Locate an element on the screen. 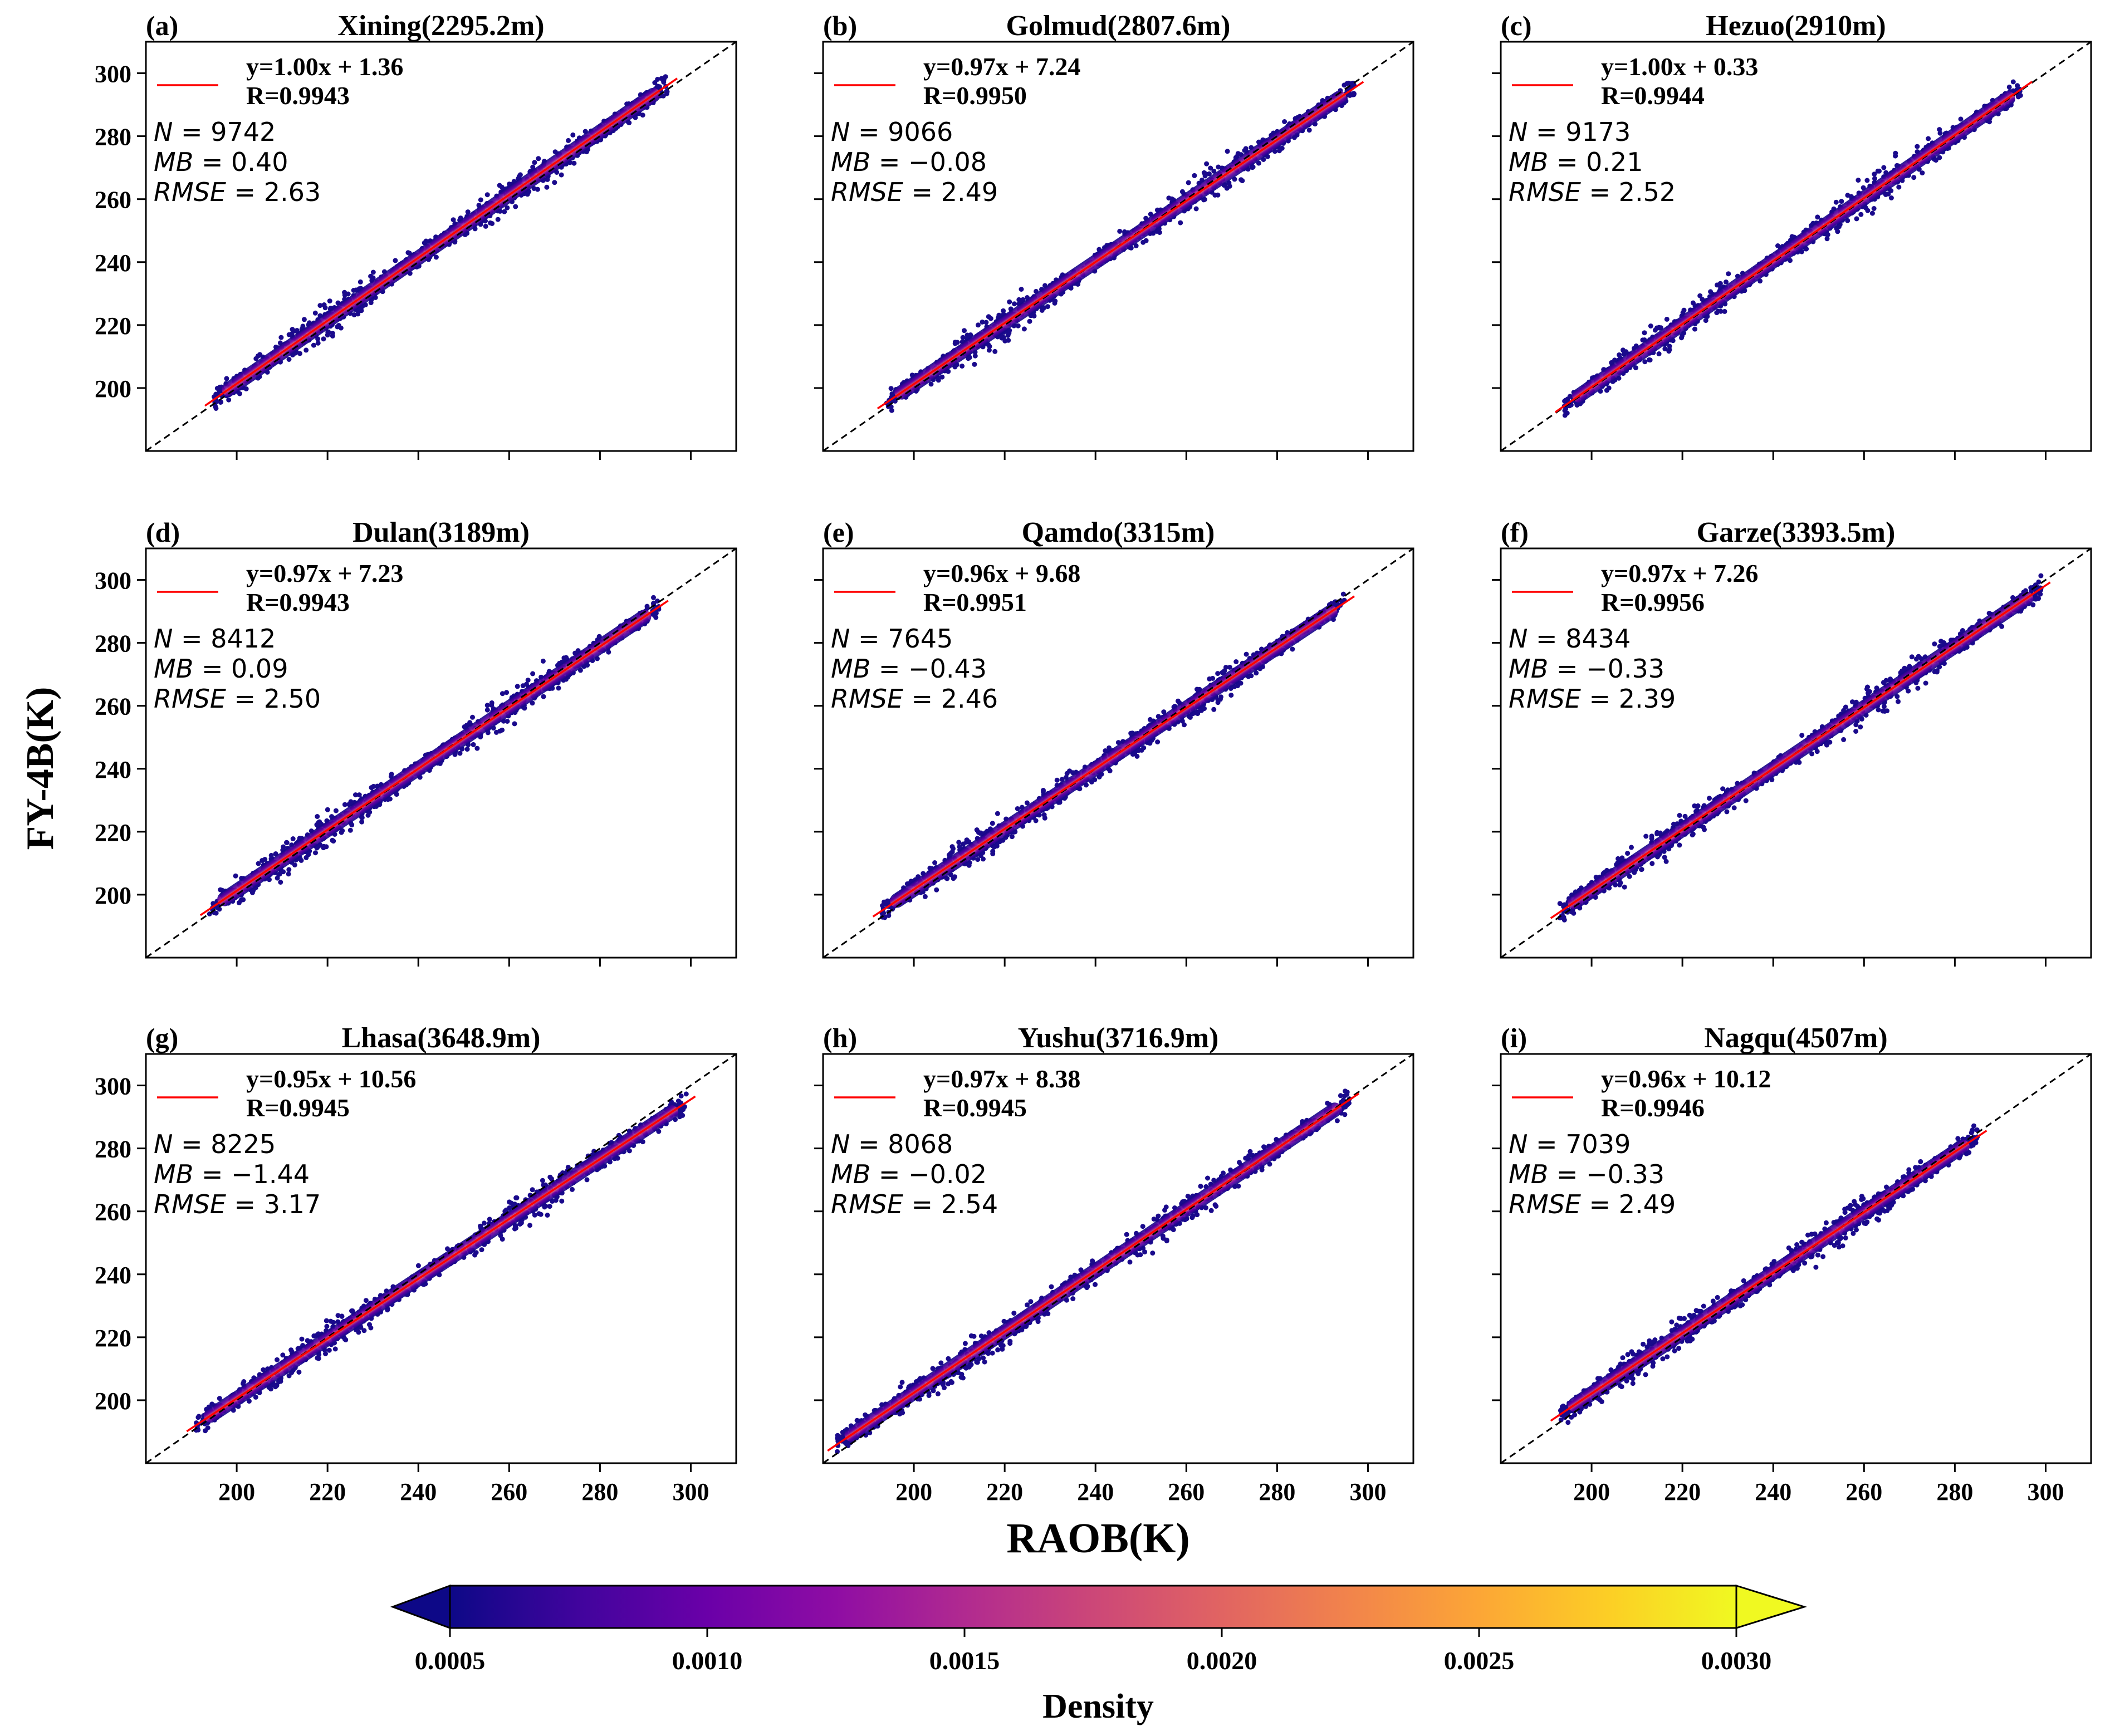  y-tick-label: 220 is located at coordinates (113, 833).